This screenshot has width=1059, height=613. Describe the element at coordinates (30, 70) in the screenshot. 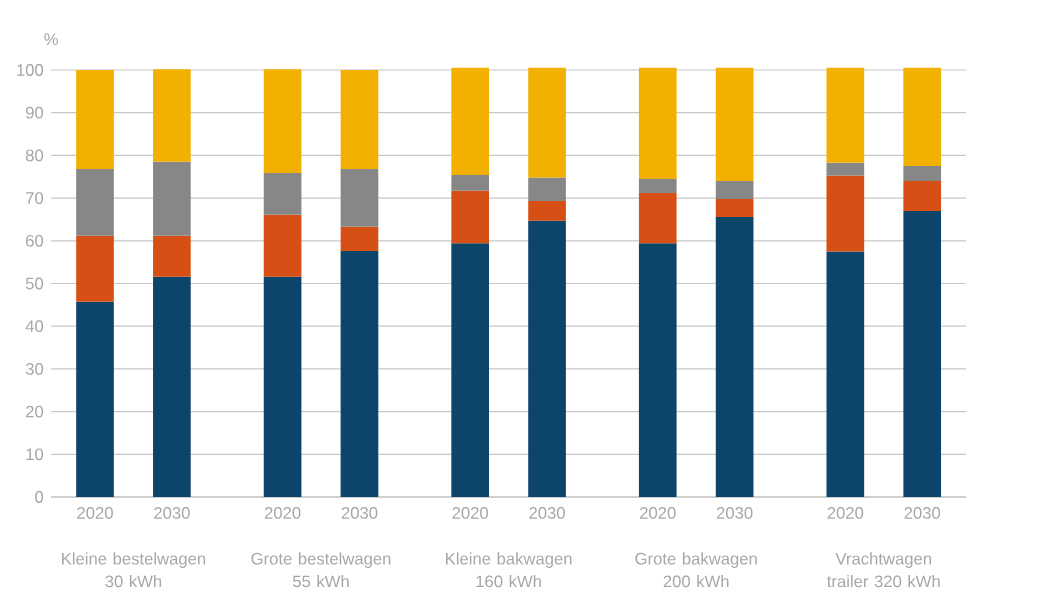

I see `y-tick-label: 100` at that location.